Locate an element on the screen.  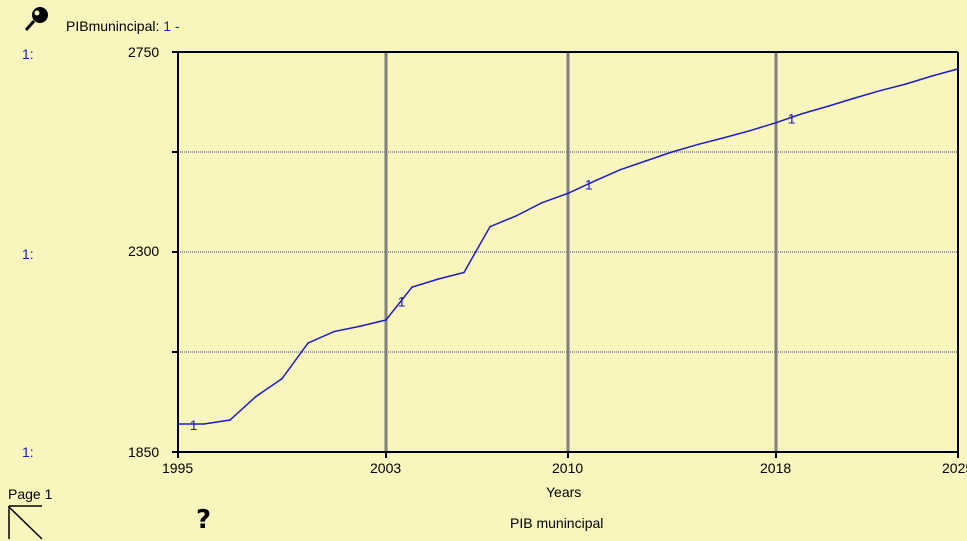
series-header: PIBmunincipal: 1 - is located at coordinates (123, 26).